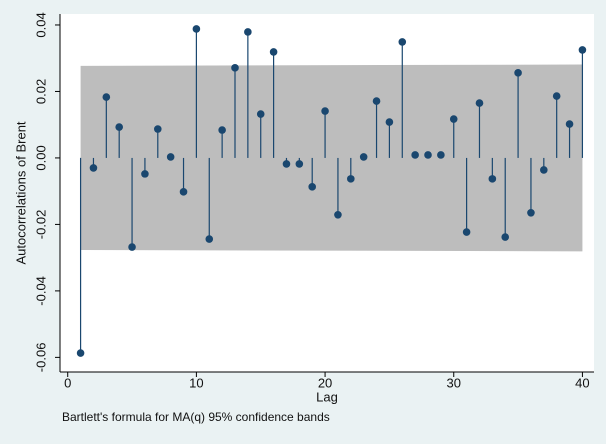  What do you see at coordinates (67, 382) in the screenshot?
I see `x-tick-label: 0` at bounding box center [67, 382].